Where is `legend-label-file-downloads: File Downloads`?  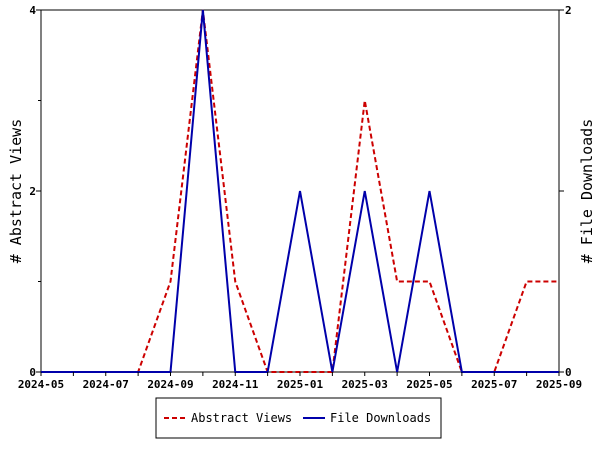 legend-label-file-downloads: File Downloads is located at coordinates (380, 418).